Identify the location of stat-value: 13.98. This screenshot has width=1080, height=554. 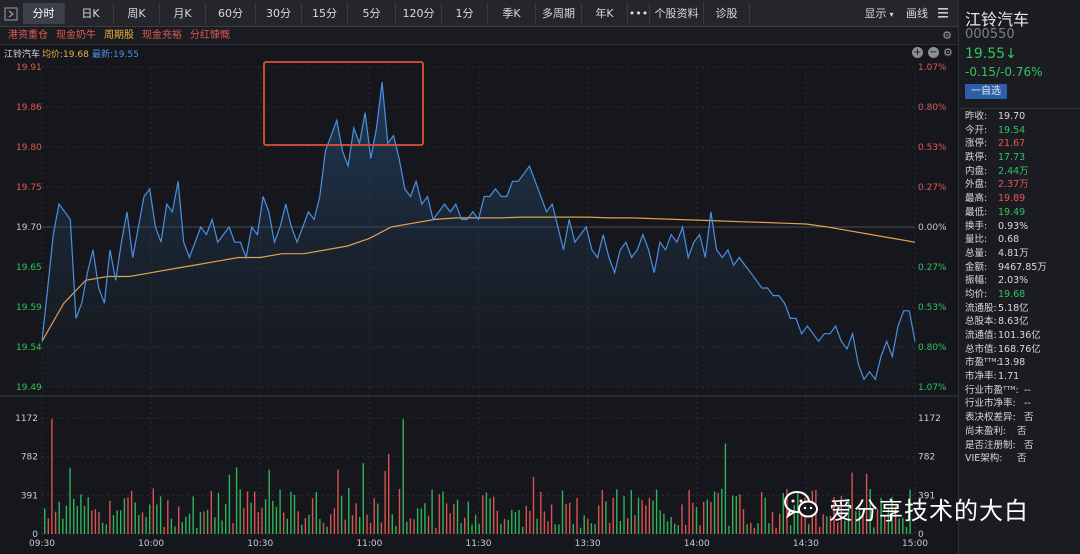
(1012, 363).